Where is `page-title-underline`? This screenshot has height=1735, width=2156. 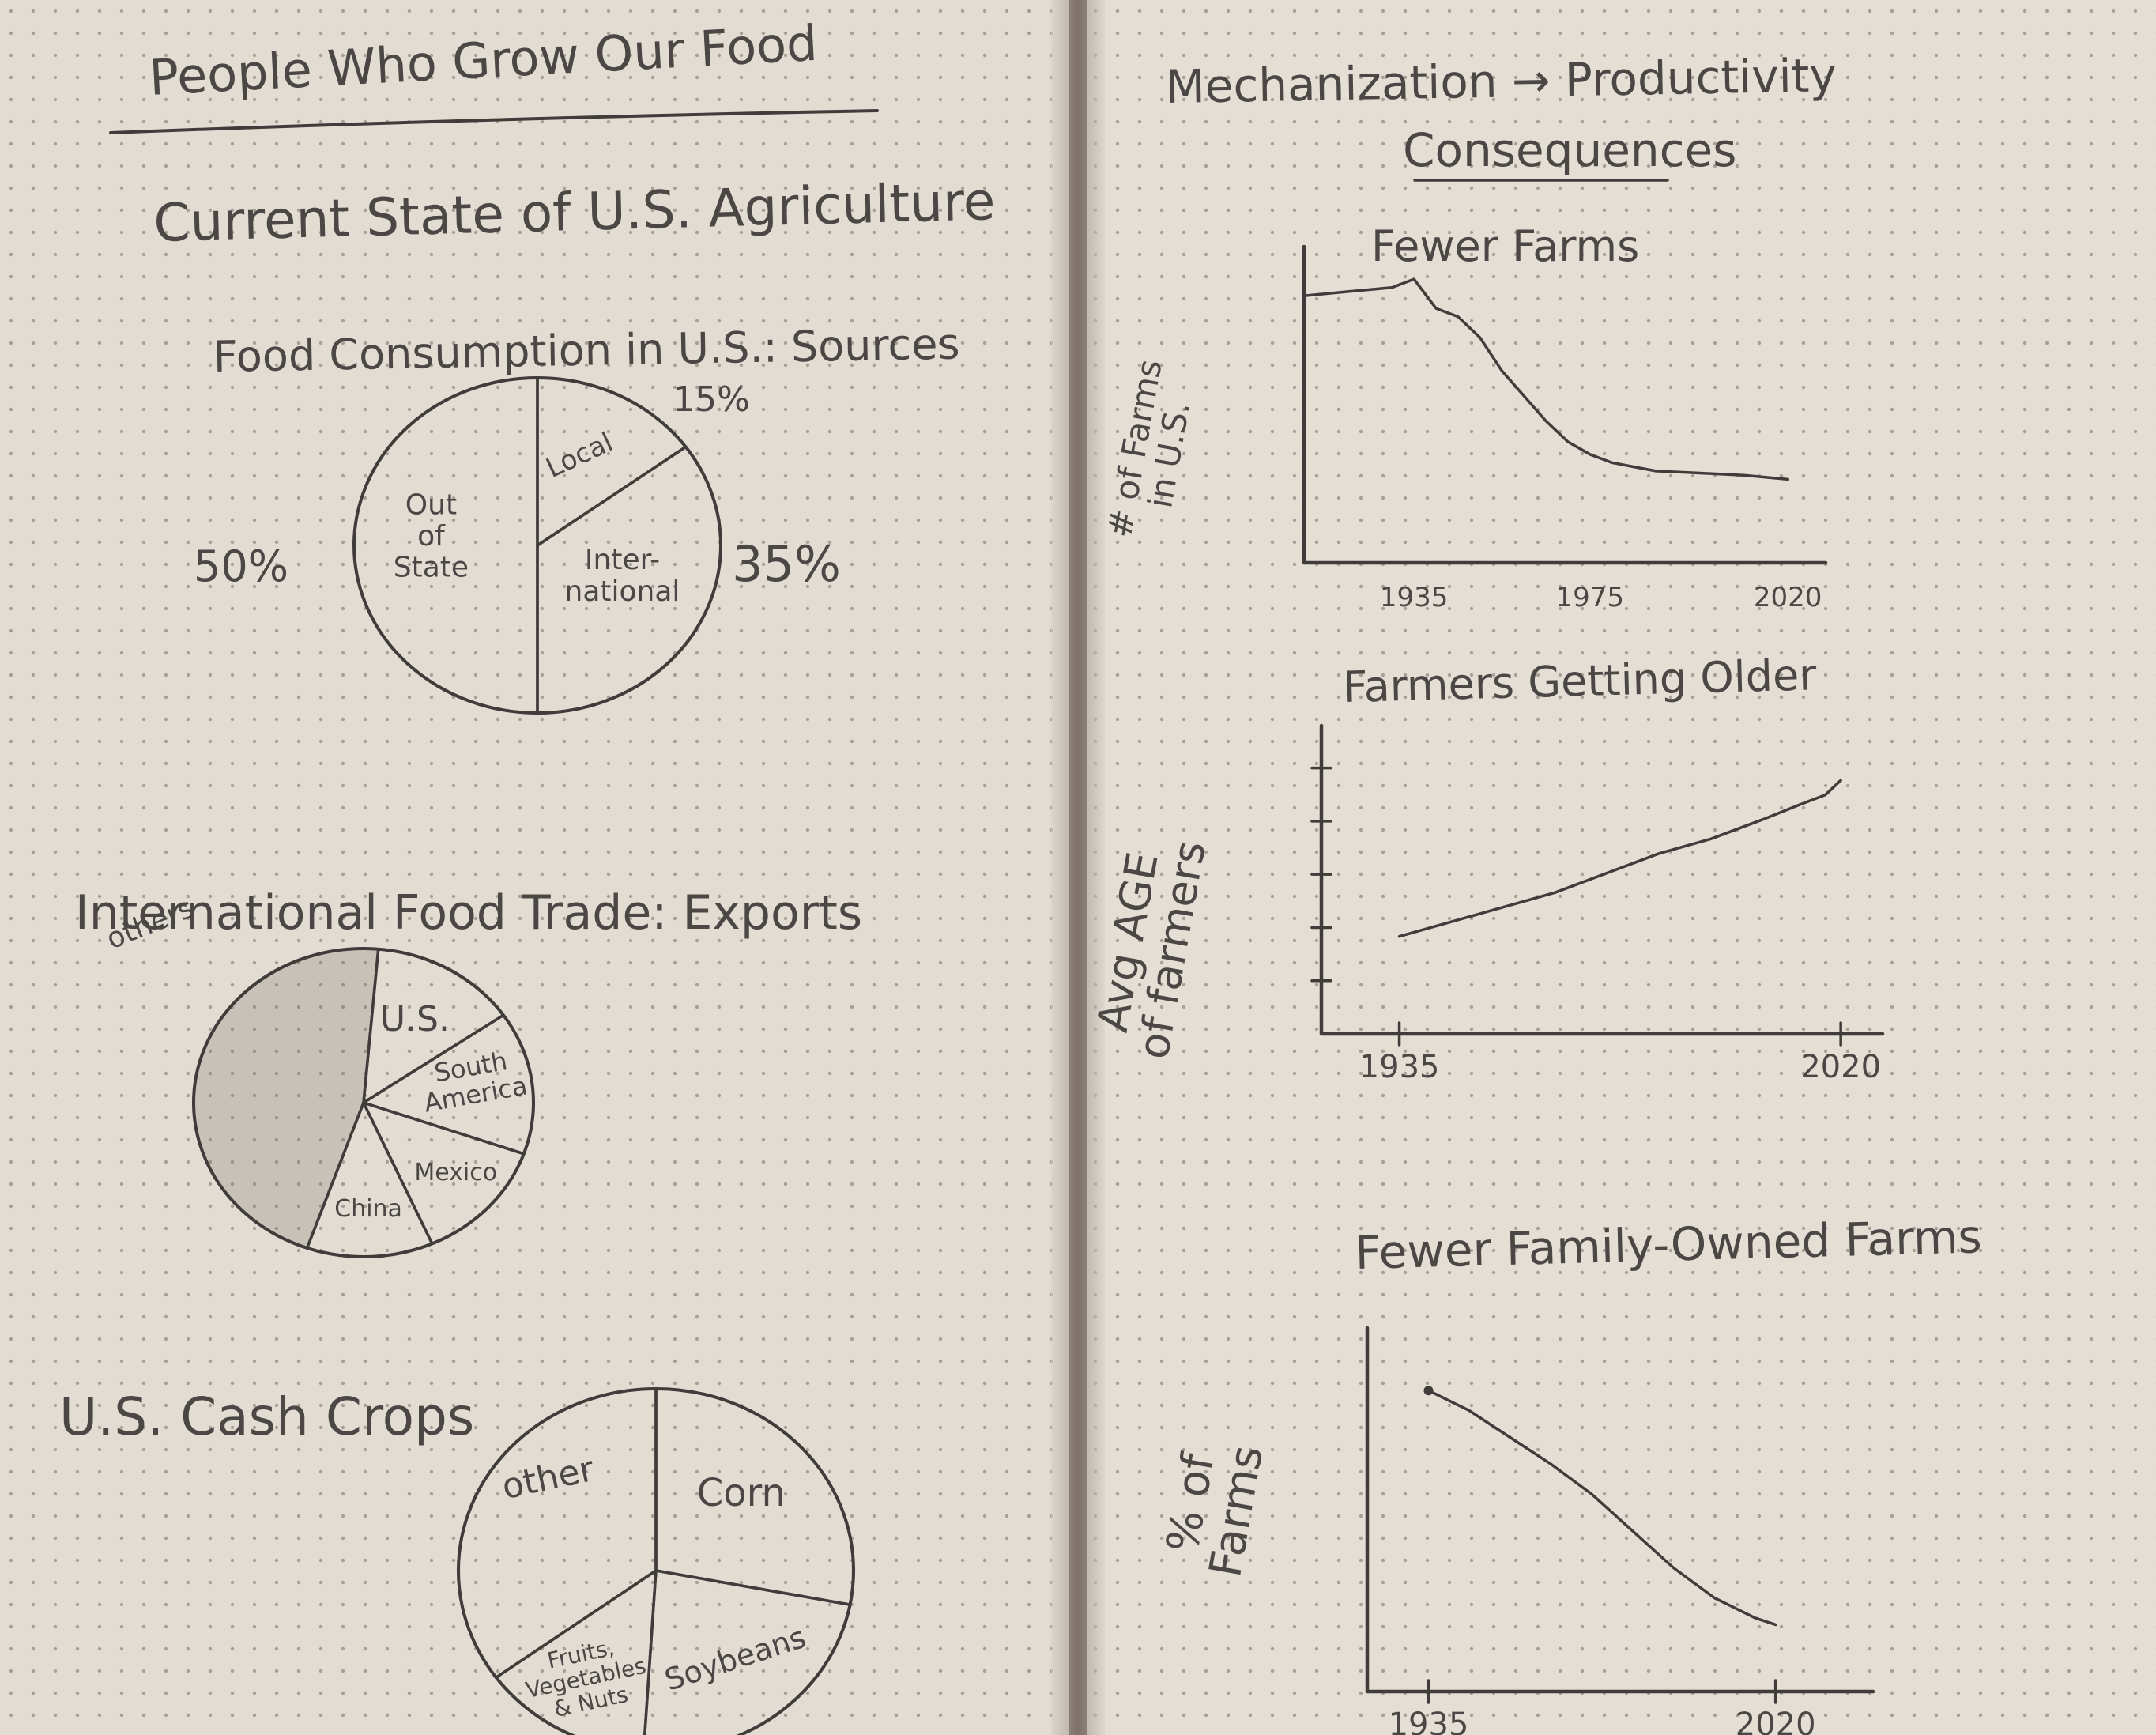
page-title-underline is located at coordinates (494, 121).